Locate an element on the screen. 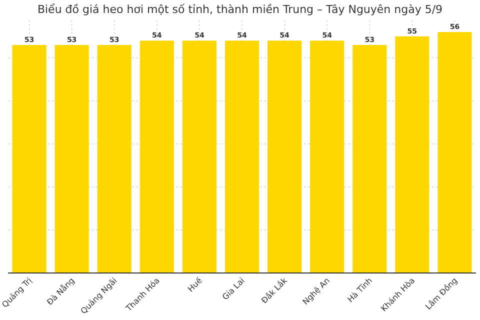 This screenshot has width=480, height=320. x-tick-label: Hà Tĩnh is located at coordinates (360, 290).